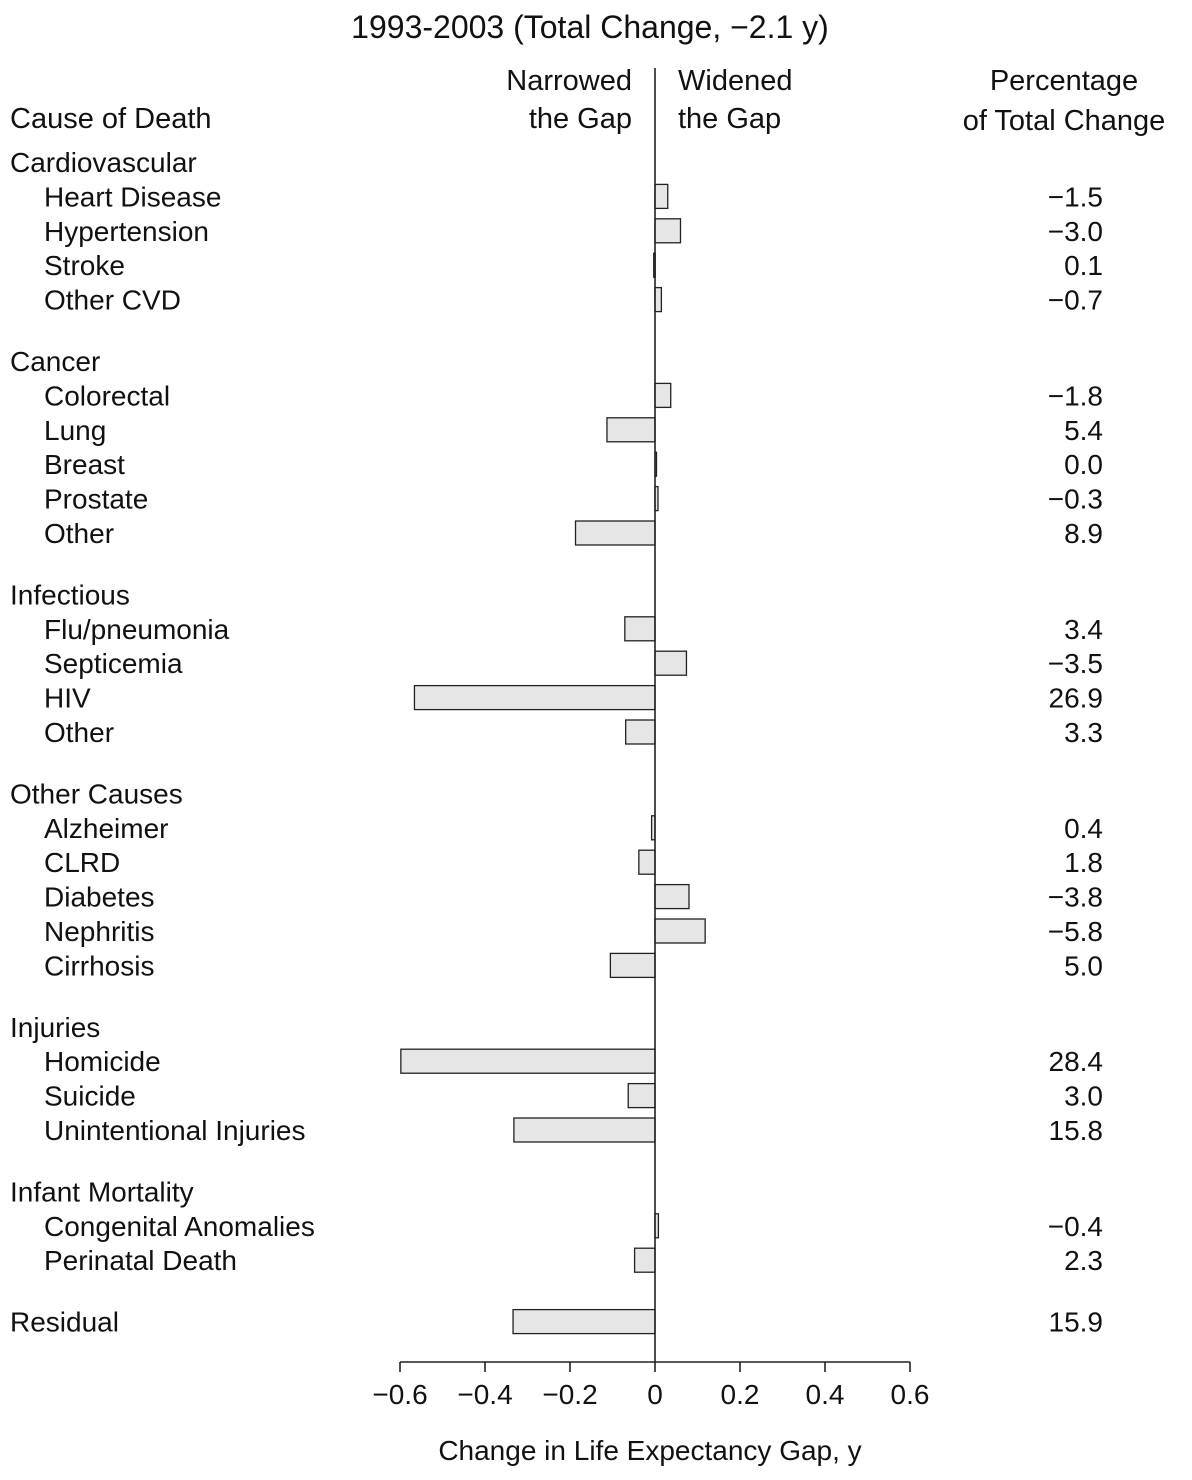 The image size is (1192, 1480). Describe the element at coordinates (1075, 300) in the screenshot. I see `percentage-value: −0.7` at that location.